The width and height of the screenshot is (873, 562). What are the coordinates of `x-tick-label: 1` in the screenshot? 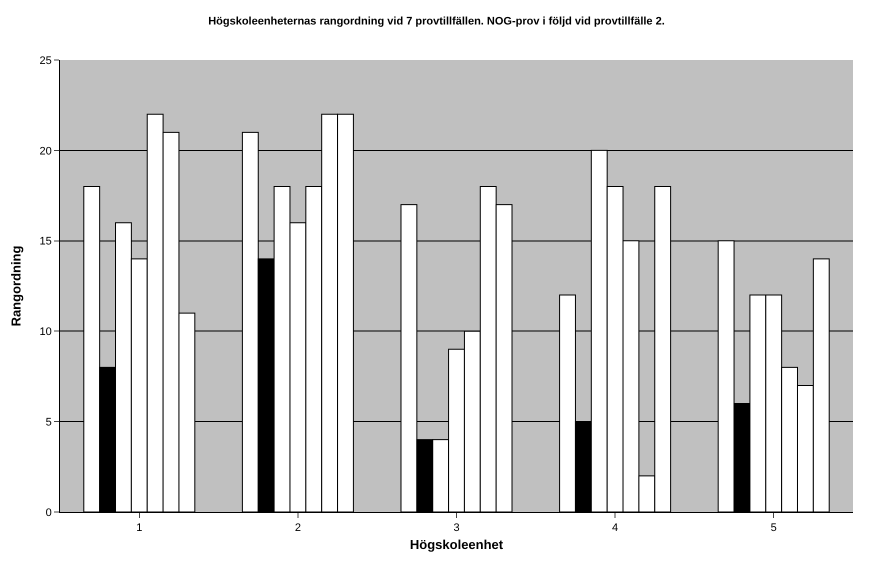 It's located at (139, 528).